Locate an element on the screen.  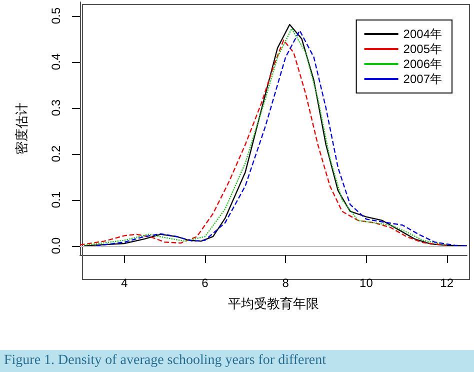
legend-label: 2005年 is located at coordinates (422, 49).